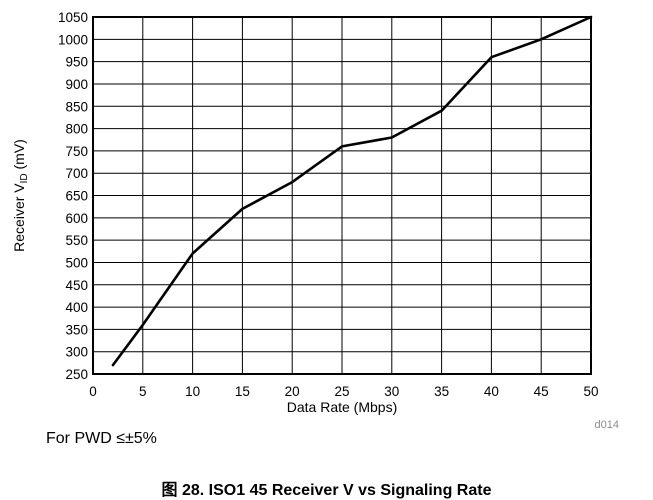  I want to click on x-tick-label: 5, so click(143, 391).